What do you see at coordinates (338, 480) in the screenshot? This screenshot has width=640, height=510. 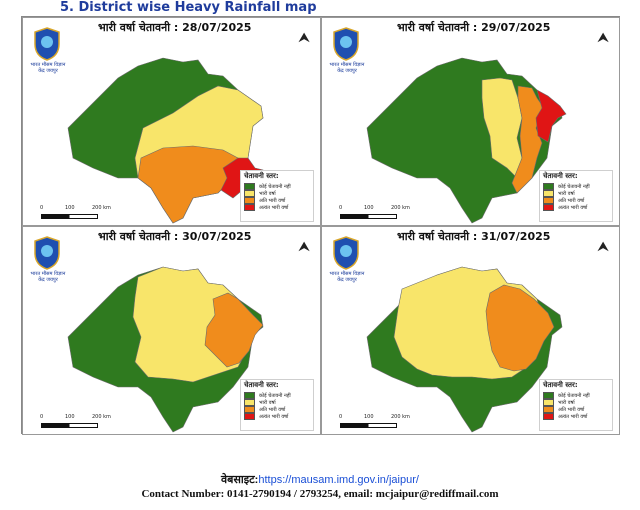 I see `website-link: https://mausam.imd.gov.in/jaipur/` at bounding box center [338, 480].